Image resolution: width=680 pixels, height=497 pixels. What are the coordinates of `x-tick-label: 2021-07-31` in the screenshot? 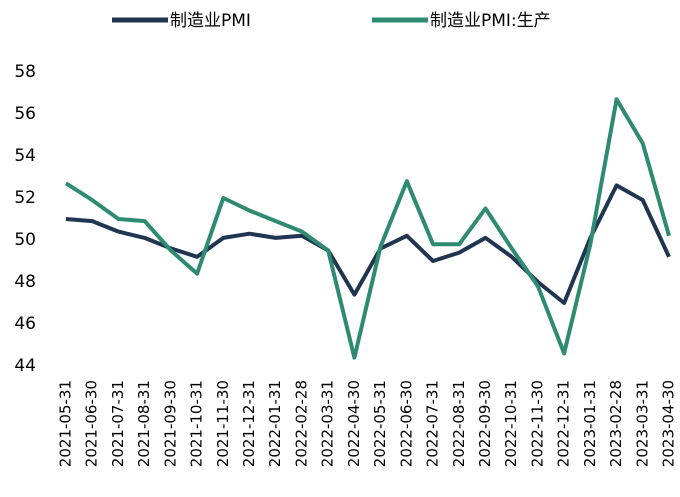 It's located at (118, 423).